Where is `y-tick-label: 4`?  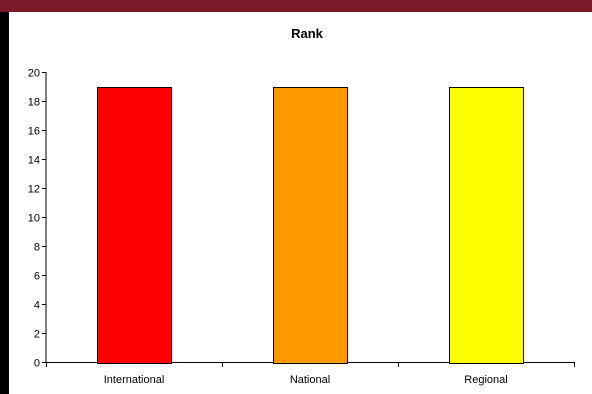
y-tick-label: 4 is located at coordinates (37, 306).